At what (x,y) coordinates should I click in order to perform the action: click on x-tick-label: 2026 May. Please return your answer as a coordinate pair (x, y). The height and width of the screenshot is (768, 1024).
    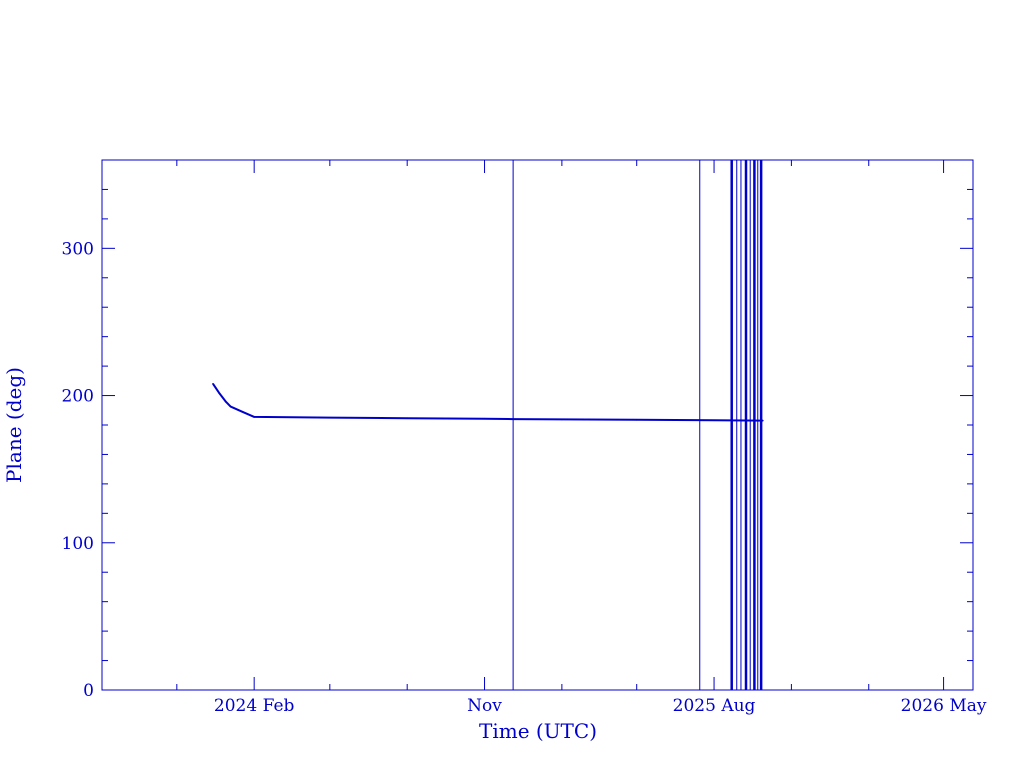
    Looking at the image, I should click on (944, 706).